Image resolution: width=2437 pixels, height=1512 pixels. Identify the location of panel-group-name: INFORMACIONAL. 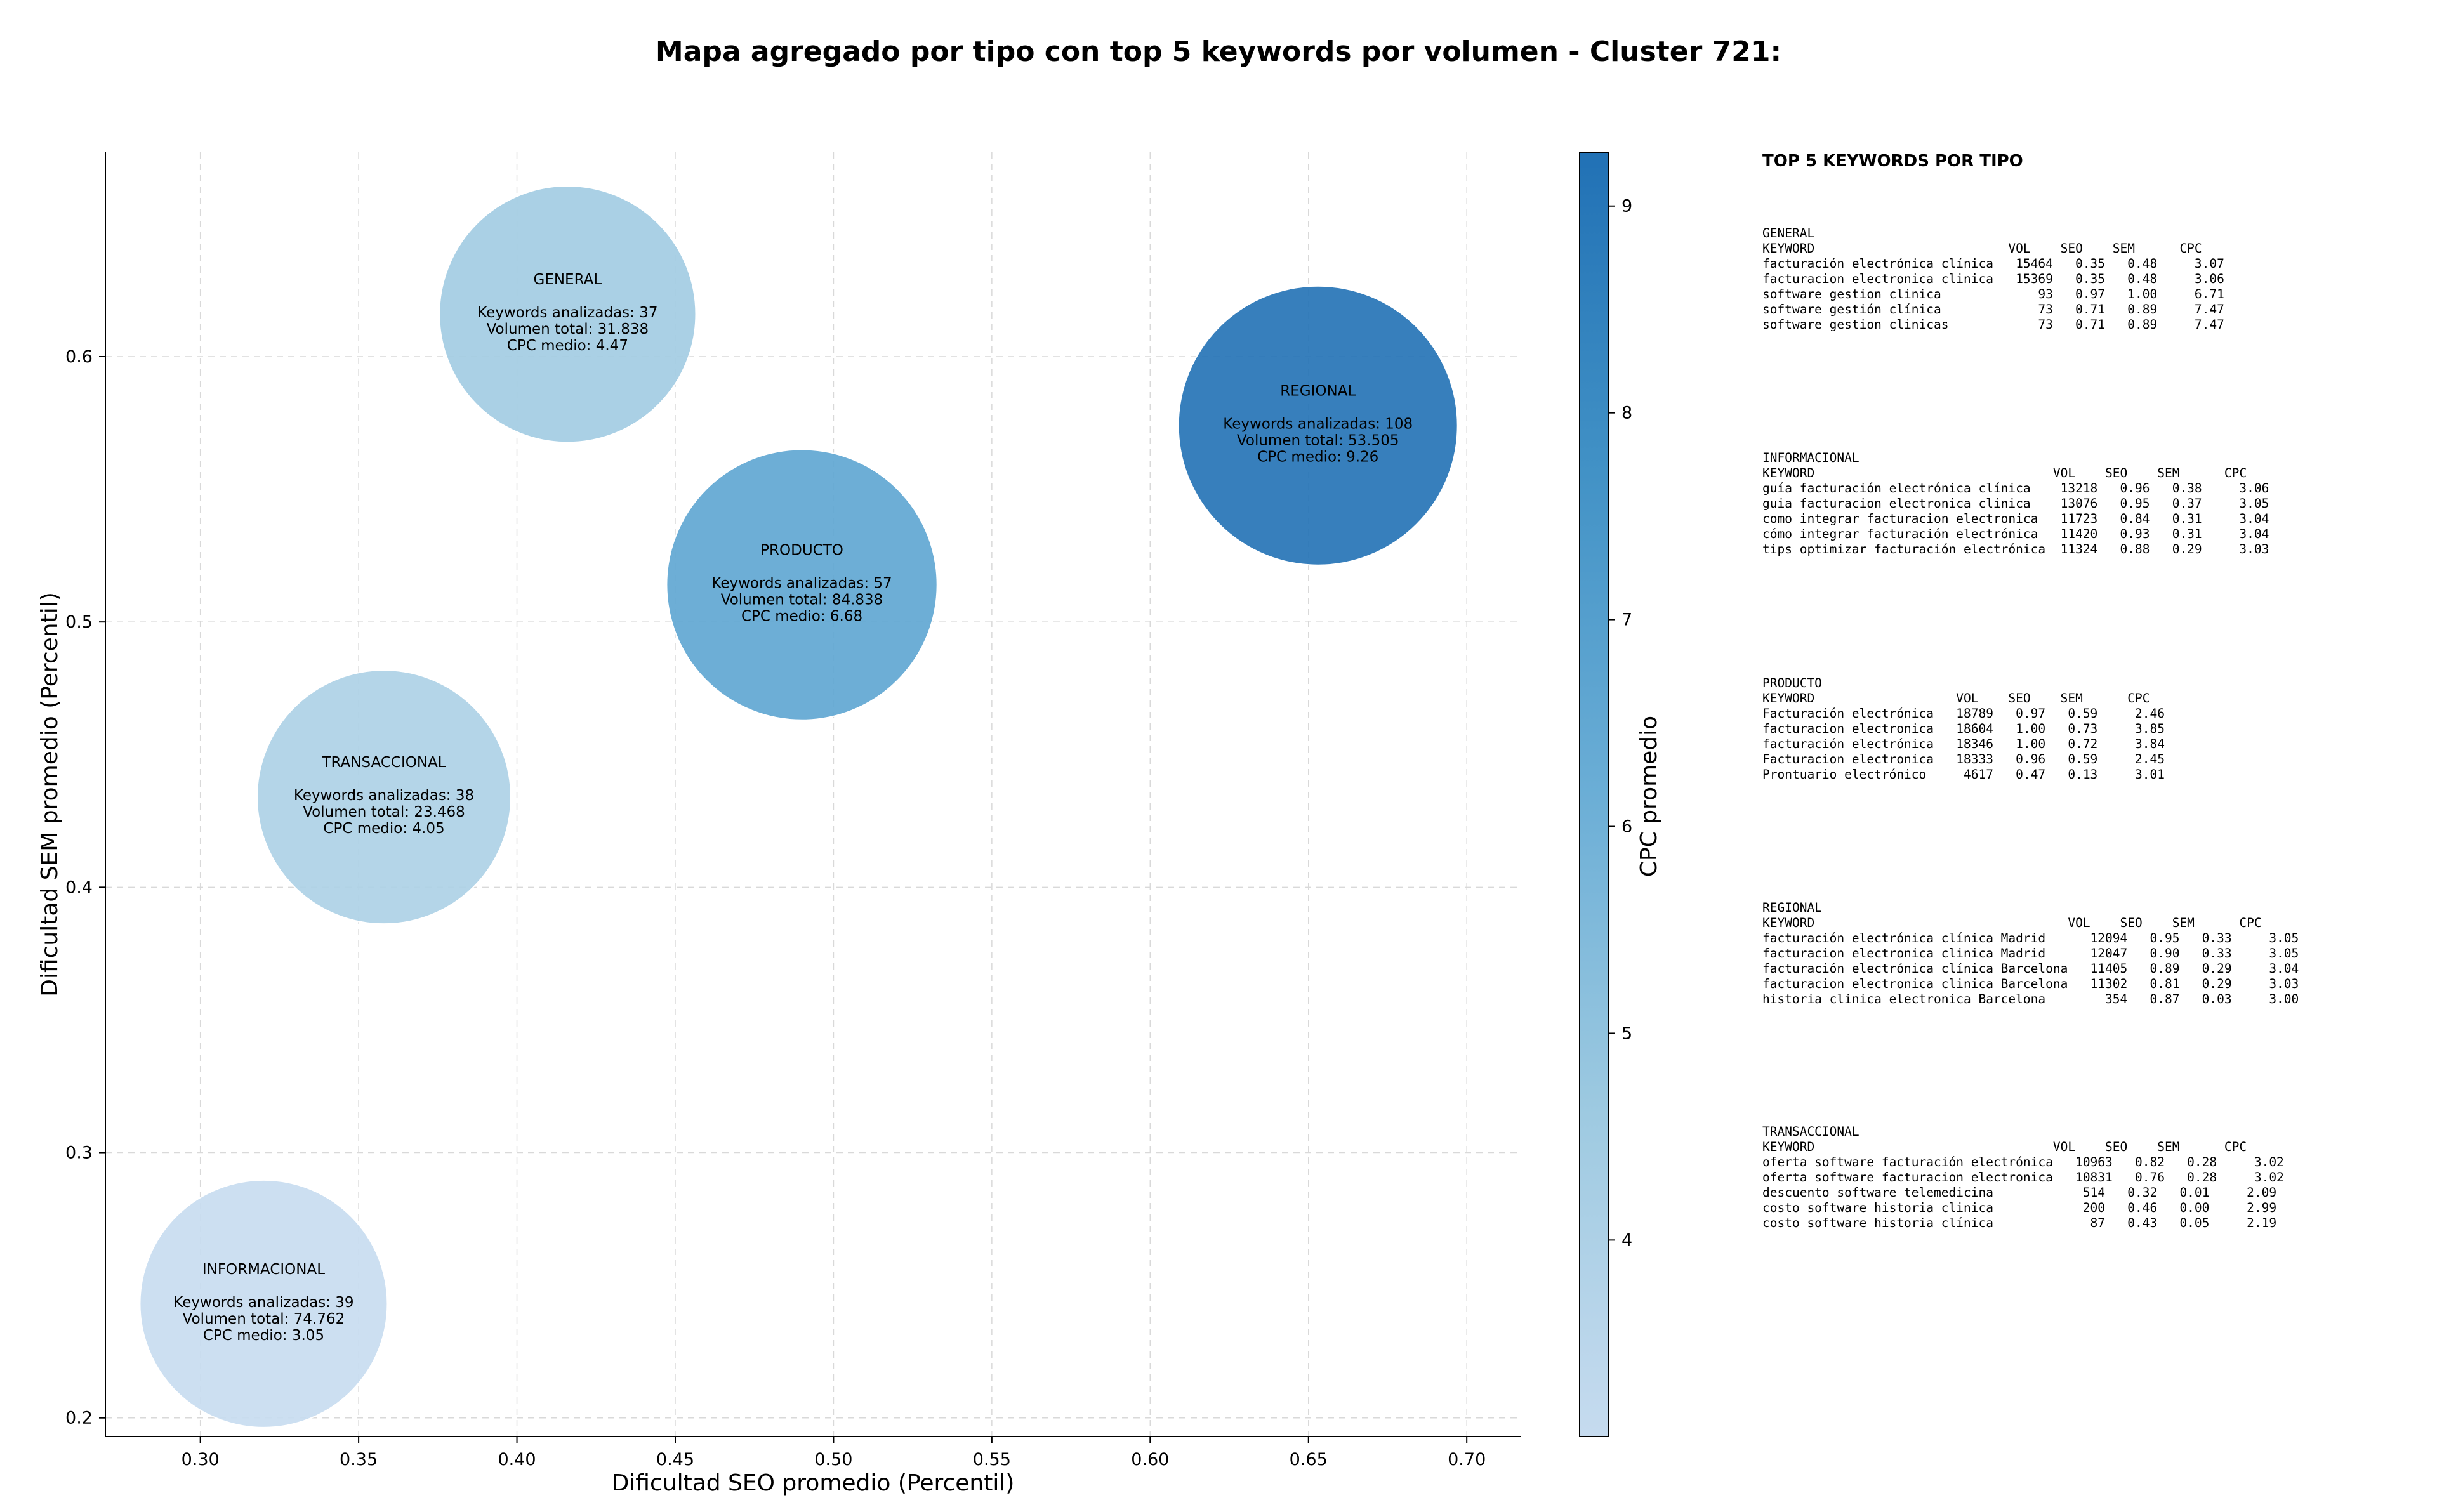
(1810, 458).